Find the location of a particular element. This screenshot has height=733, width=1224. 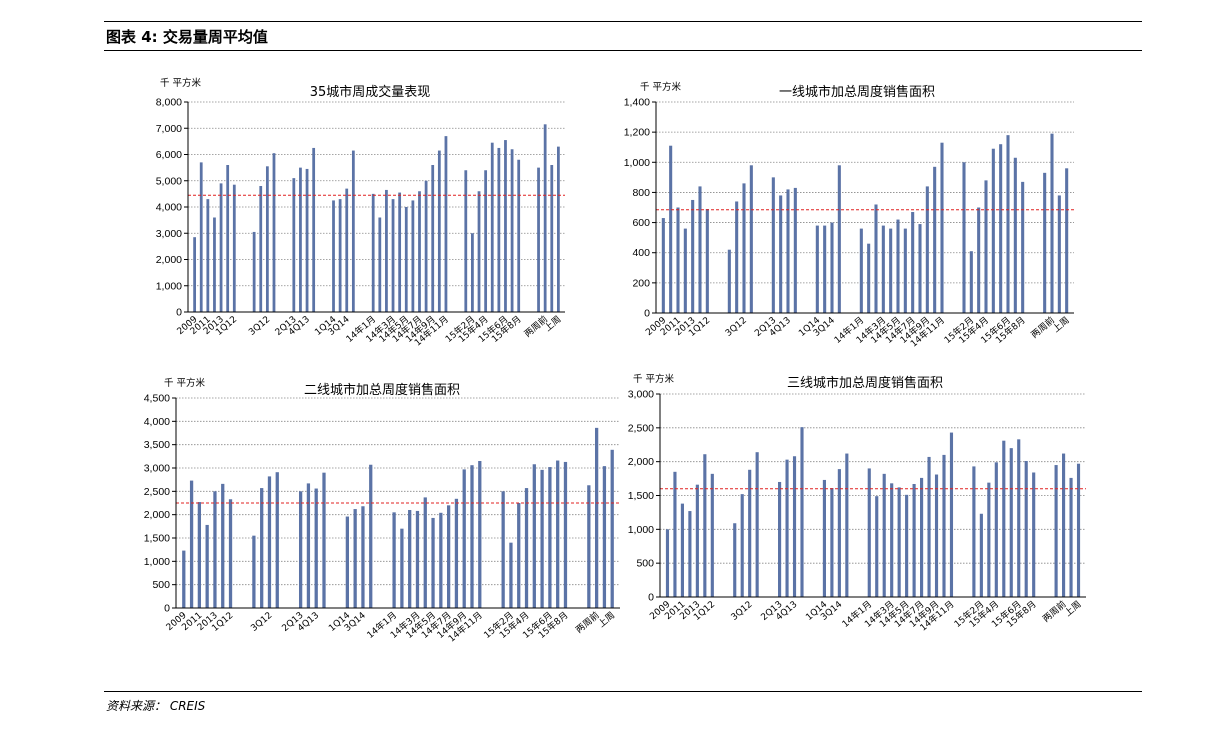

y-tick-label: 4,000 is located at coordinates (157, 422).